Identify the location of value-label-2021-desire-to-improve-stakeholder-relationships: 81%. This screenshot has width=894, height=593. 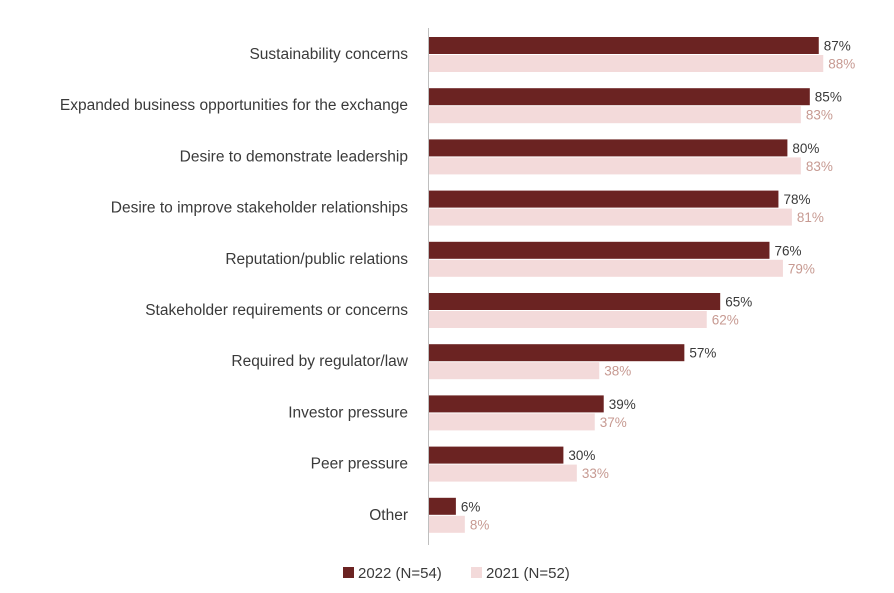
(810, 217).